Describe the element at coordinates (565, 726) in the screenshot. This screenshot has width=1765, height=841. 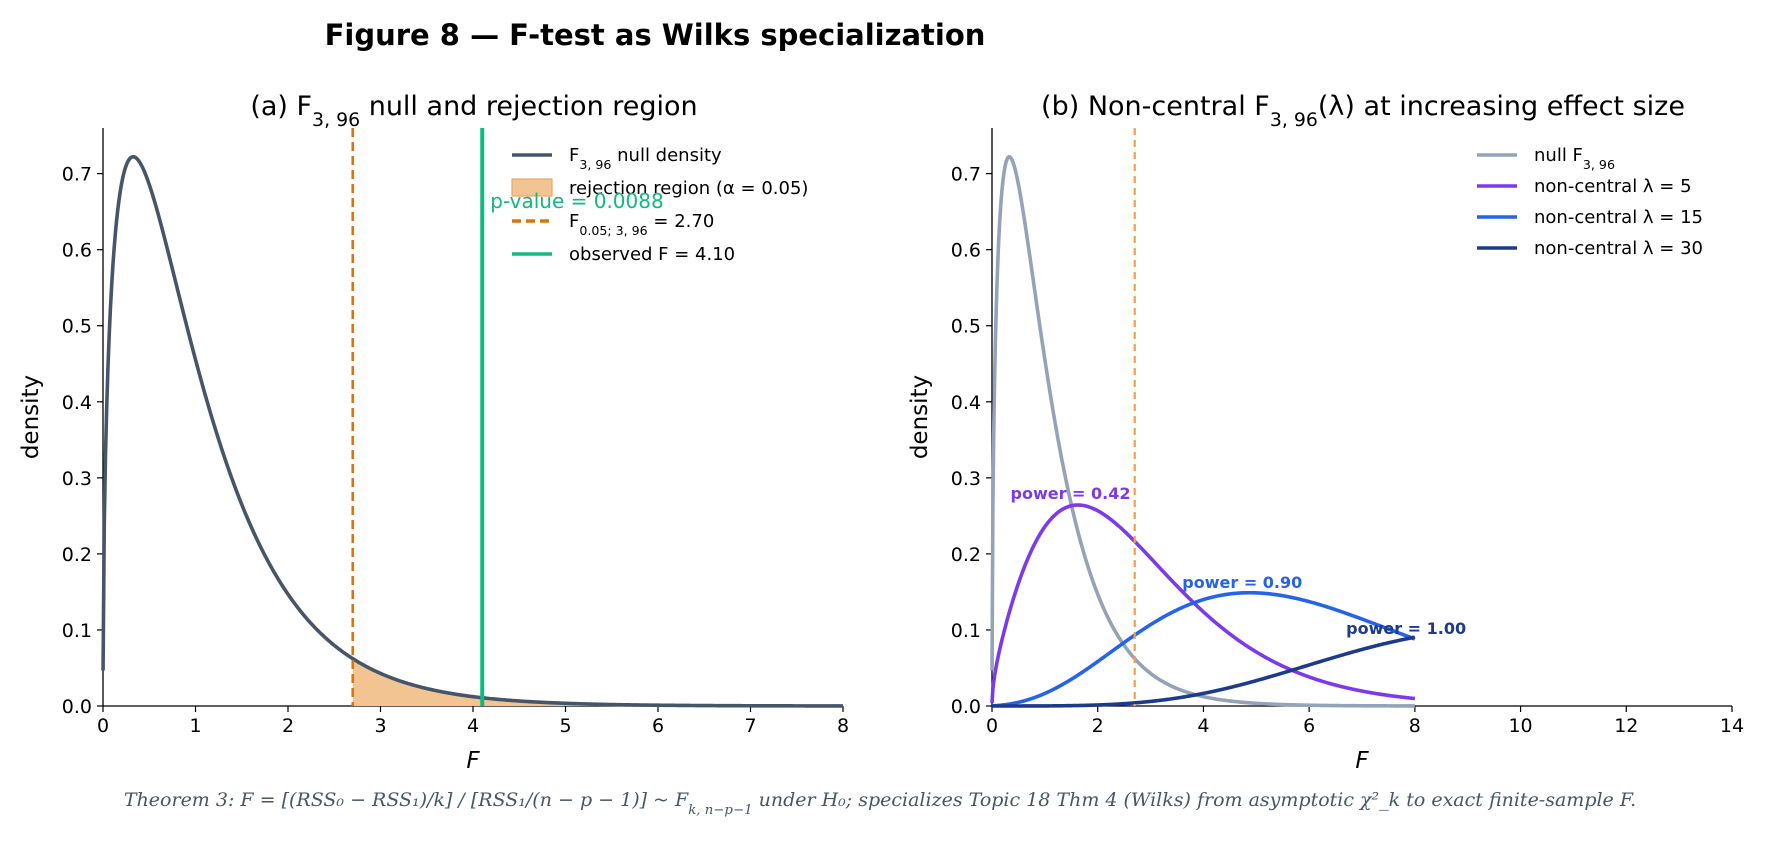
I see `x-tick-label: 5` at that location.